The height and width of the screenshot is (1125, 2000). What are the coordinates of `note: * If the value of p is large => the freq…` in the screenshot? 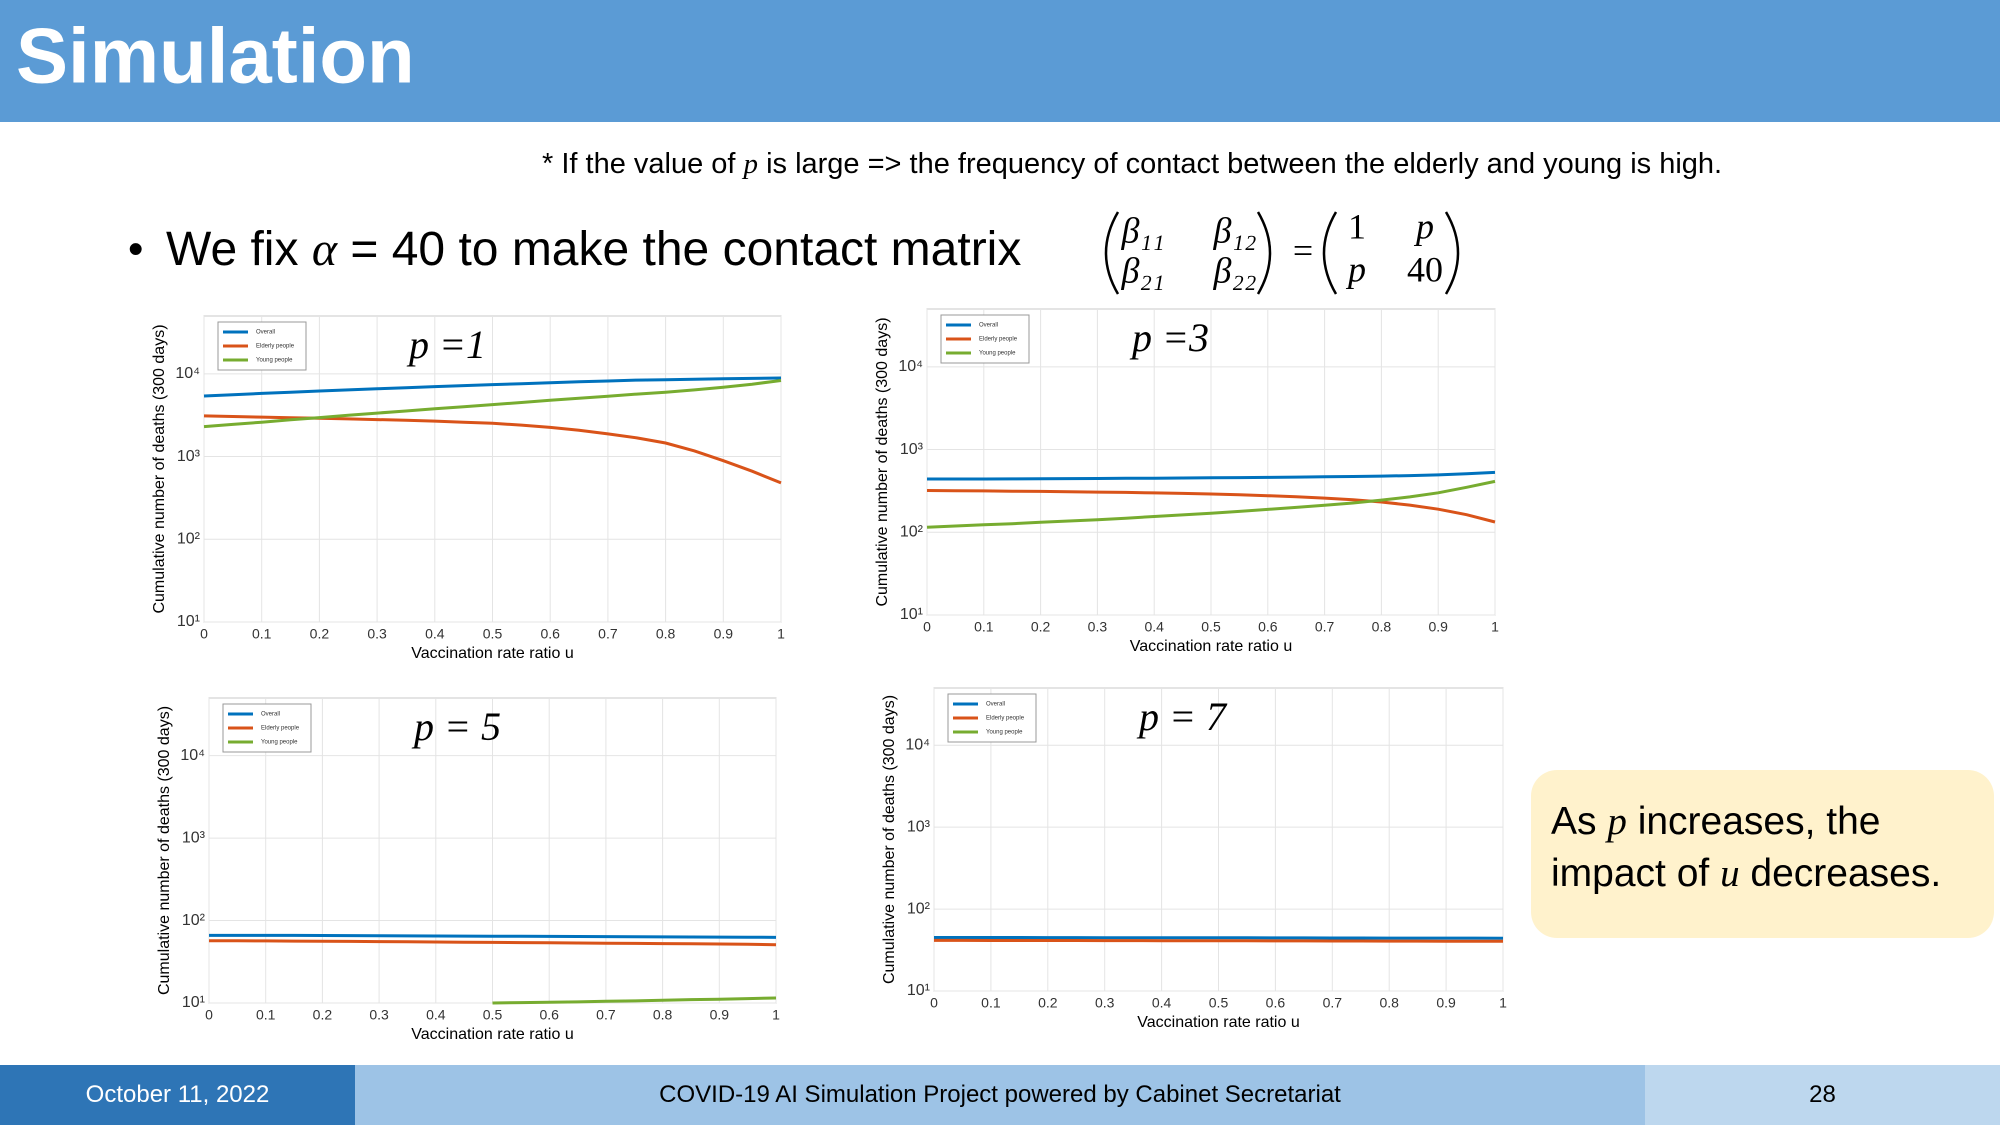 It's located at (1132, 164).